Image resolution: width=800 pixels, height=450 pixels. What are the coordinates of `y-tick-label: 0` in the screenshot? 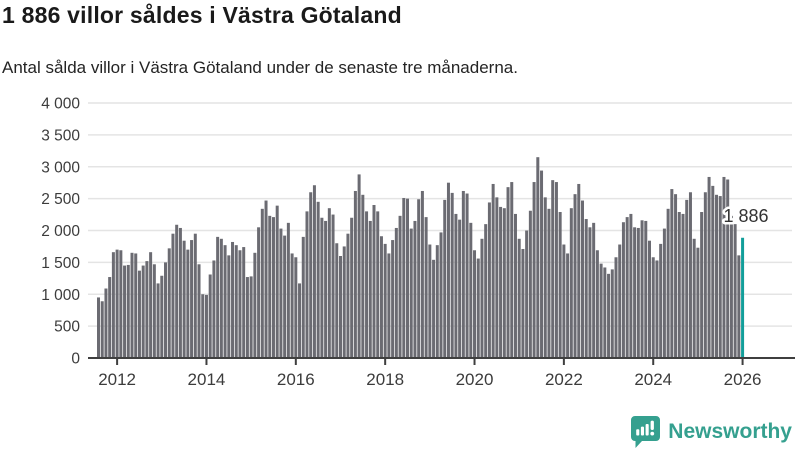 It's located at (75, 359).